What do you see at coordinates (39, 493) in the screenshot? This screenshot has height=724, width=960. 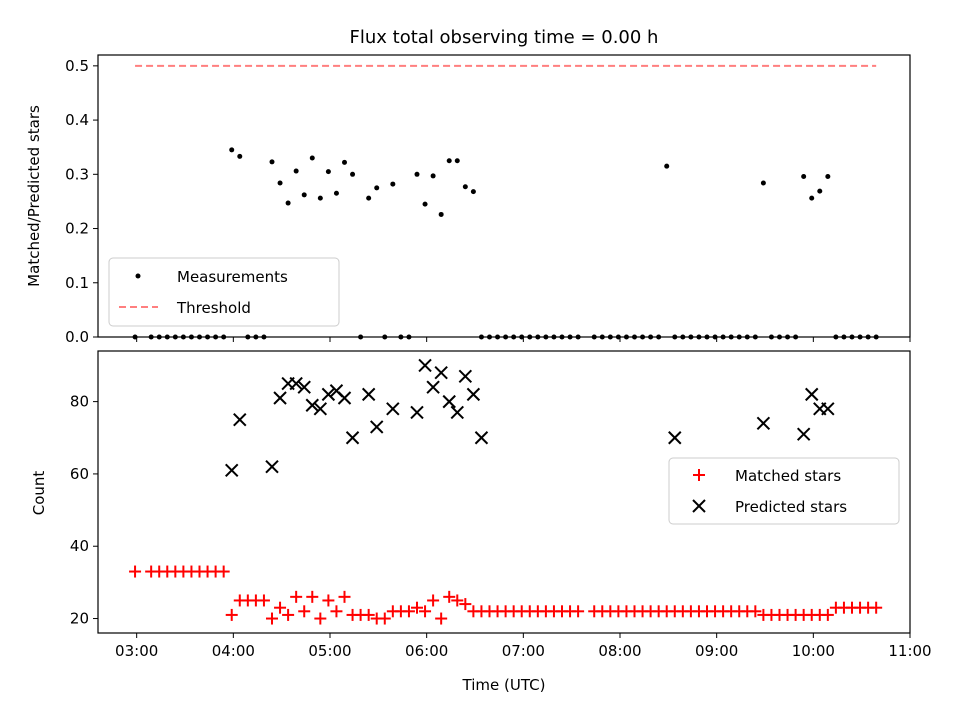 I see `bottom-y-axis-label: Count` at bounding box center [39, 493].